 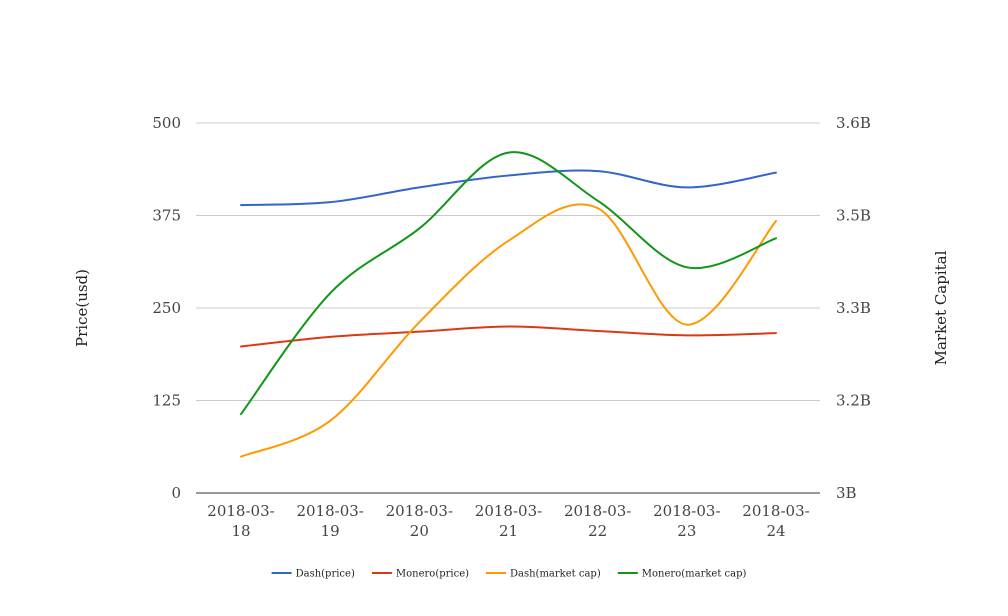 What do you see at coordinates (941, 307) in the screenshot?
I see `right-y-axis-title: Market Capital` at bounding box center [941, 307].